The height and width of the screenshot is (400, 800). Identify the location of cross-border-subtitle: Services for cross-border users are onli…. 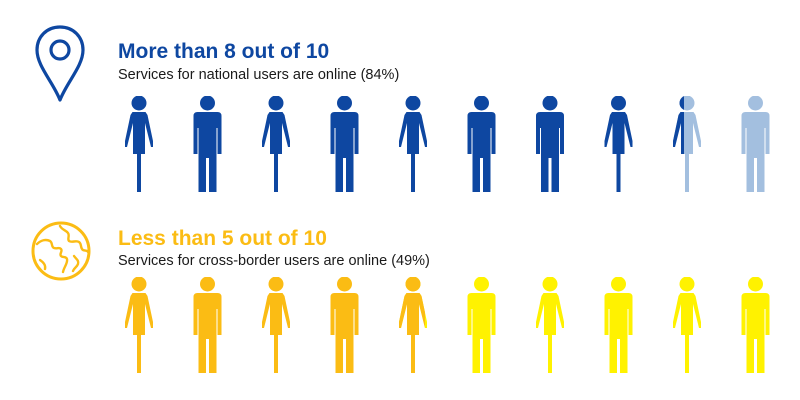
(274, 261).